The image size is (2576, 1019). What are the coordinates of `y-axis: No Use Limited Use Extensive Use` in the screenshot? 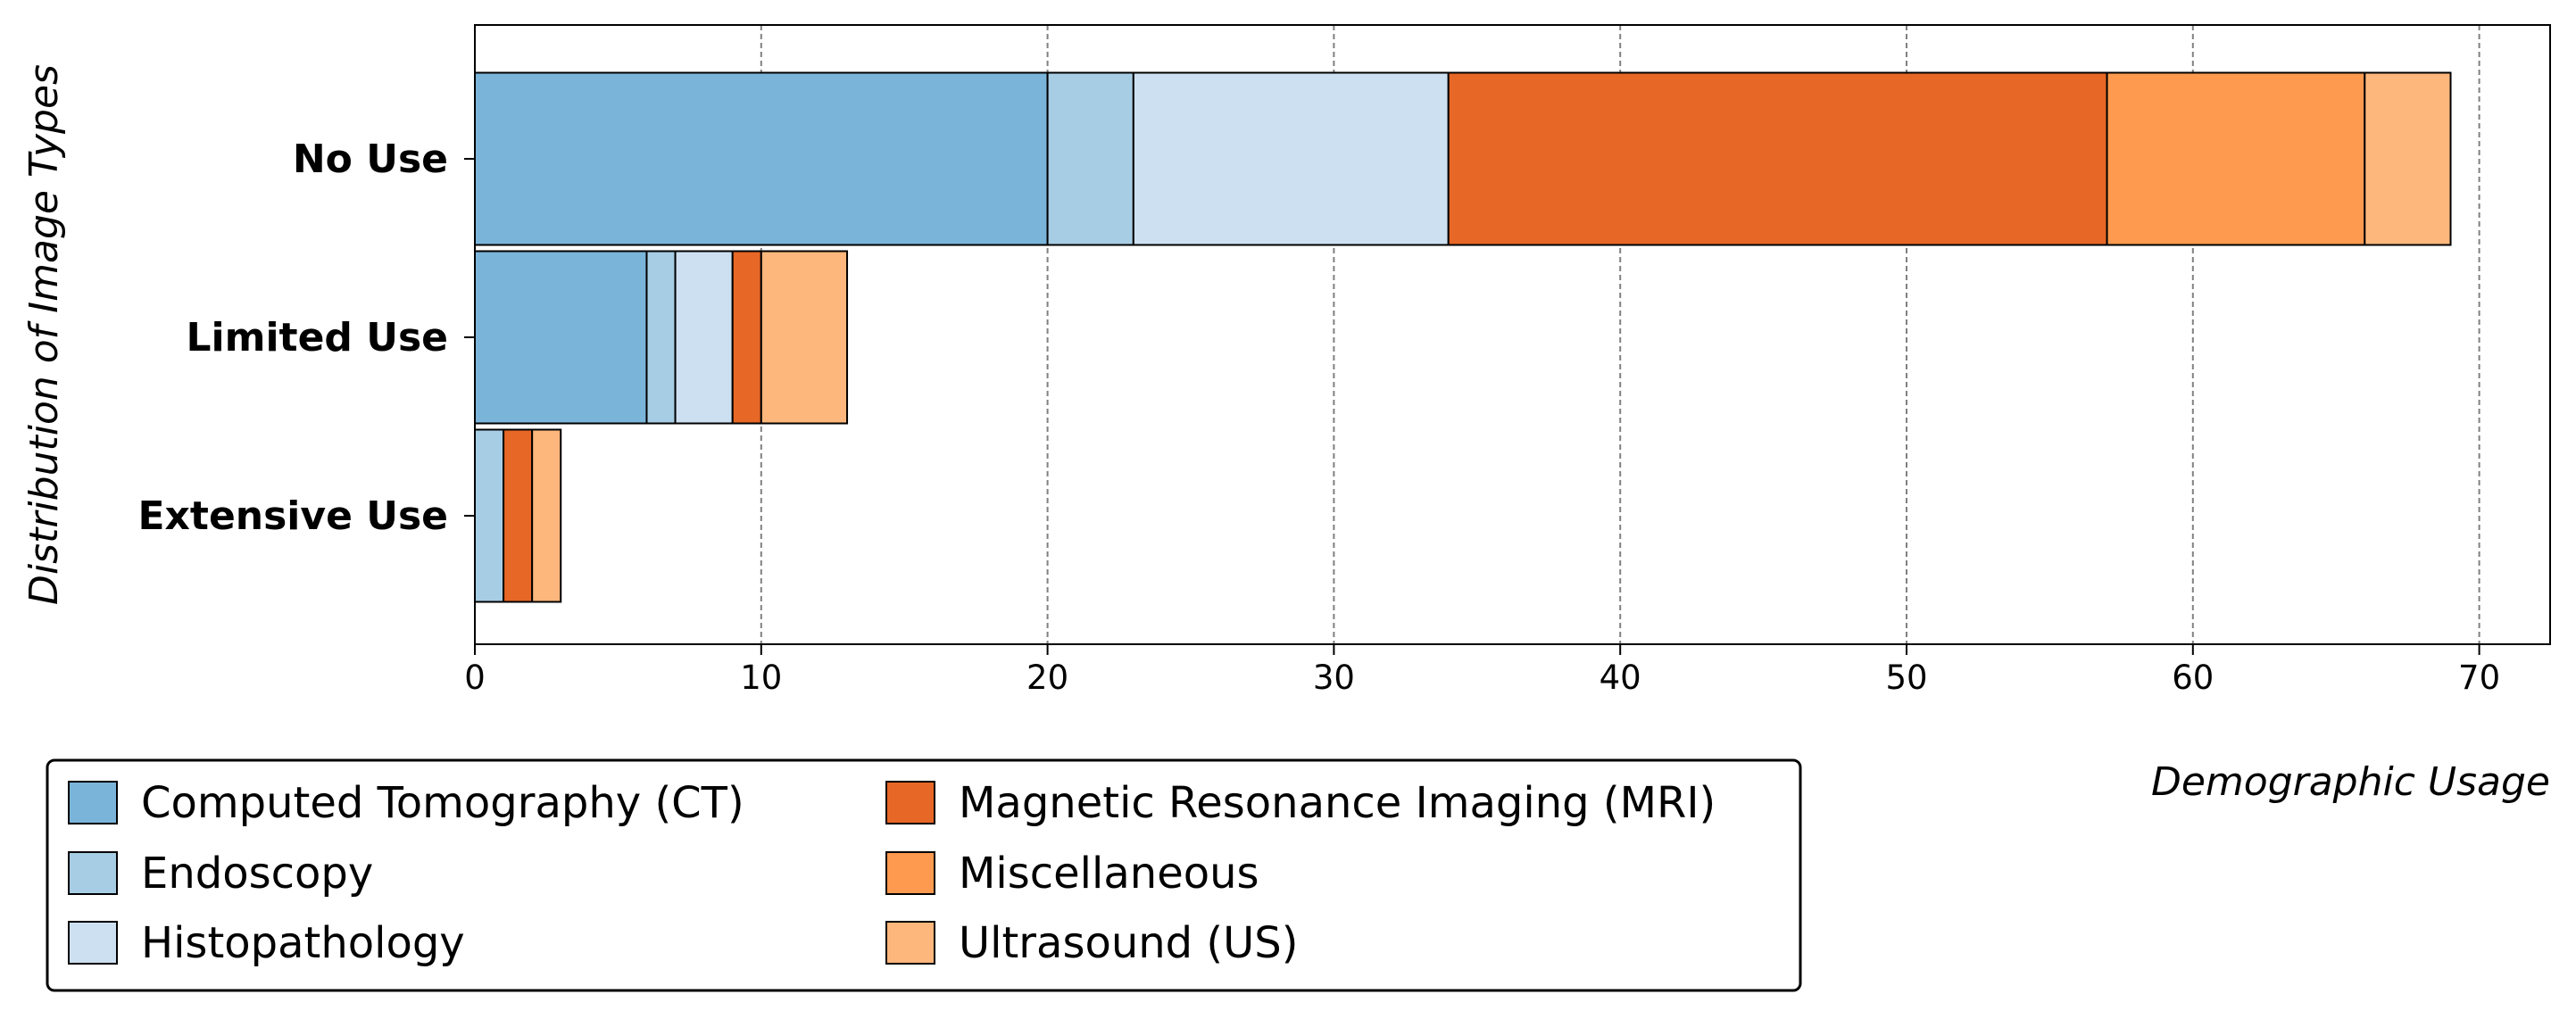 It's located at (306, 338).